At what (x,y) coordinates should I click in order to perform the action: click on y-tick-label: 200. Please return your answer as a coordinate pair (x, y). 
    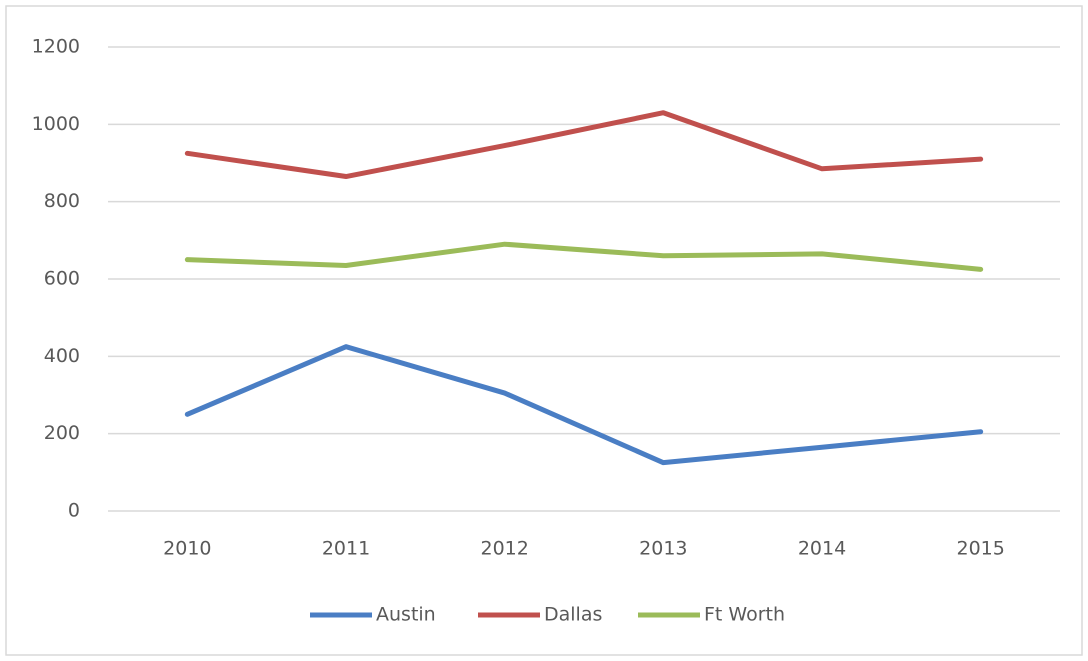
    Looking at the image, I should click on (62, 433).